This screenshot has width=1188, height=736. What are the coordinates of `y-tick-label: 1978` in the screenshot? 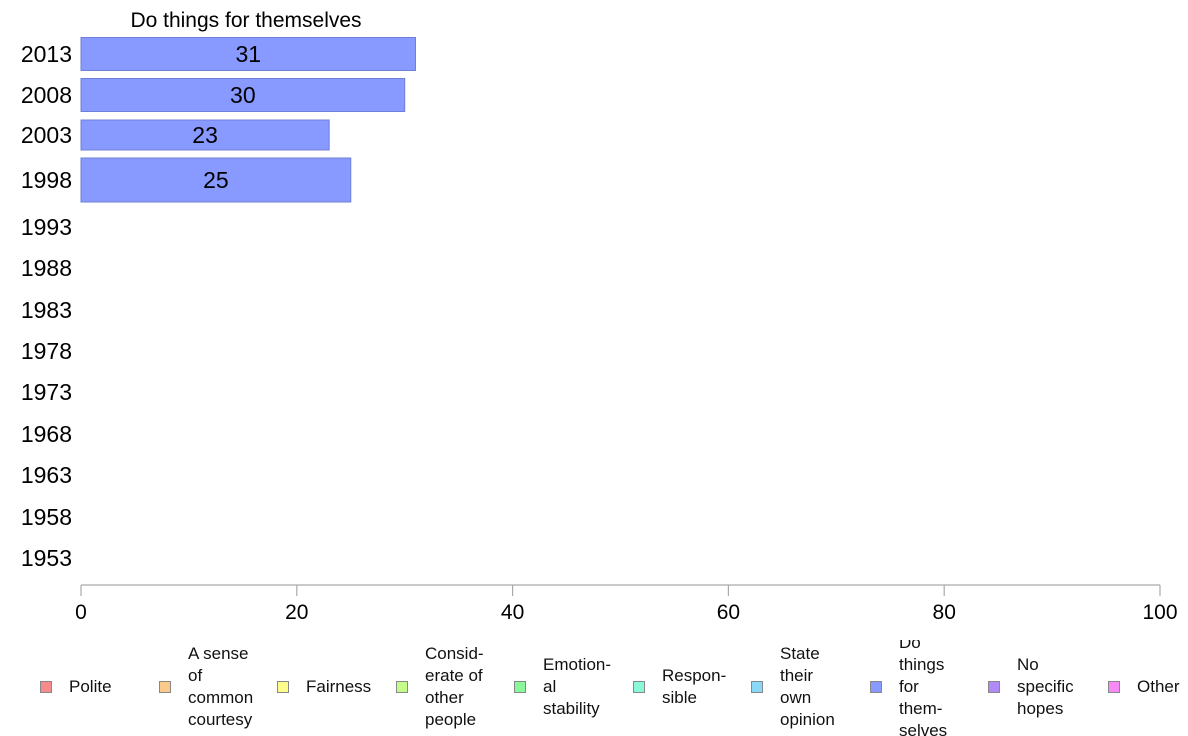 It's located at (46, 351).